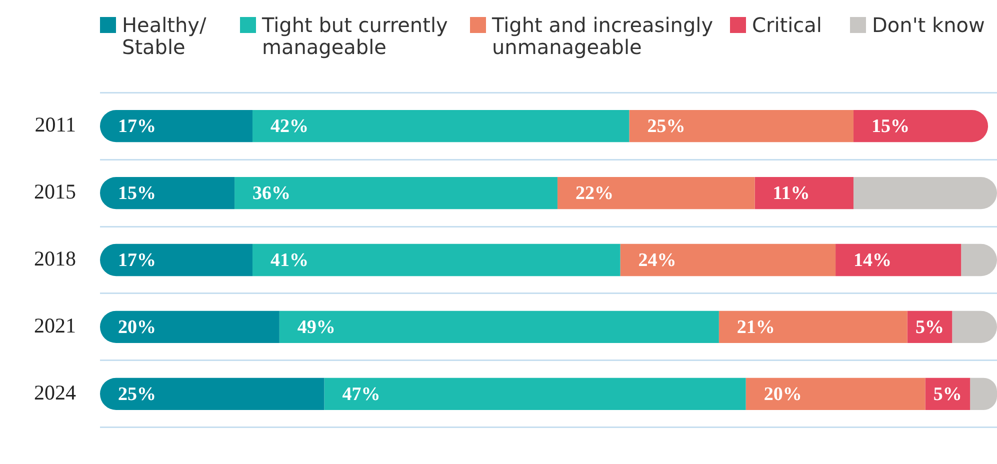 Image resolution: width=997 pixels, height=464 pixels. Describe the element at coordinates (657, 260) in the screenshot. I see `data-label: 24%` at that location.